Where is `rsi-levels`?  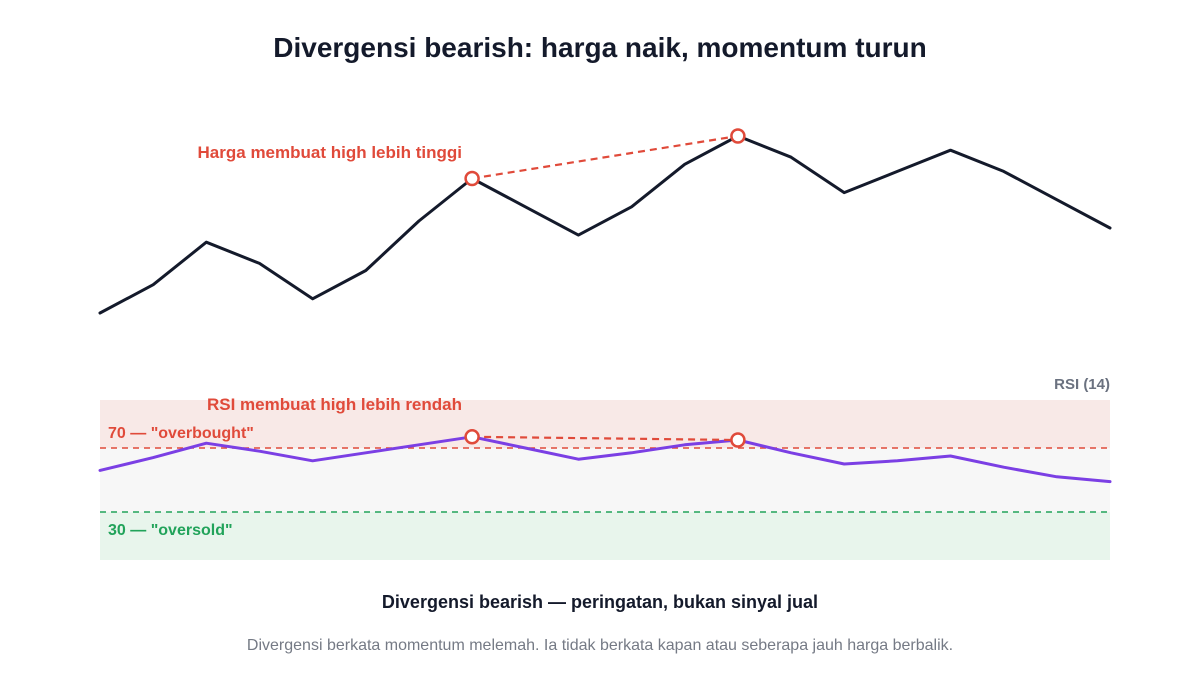 rsi-levels is located at coordinates (605, 480).